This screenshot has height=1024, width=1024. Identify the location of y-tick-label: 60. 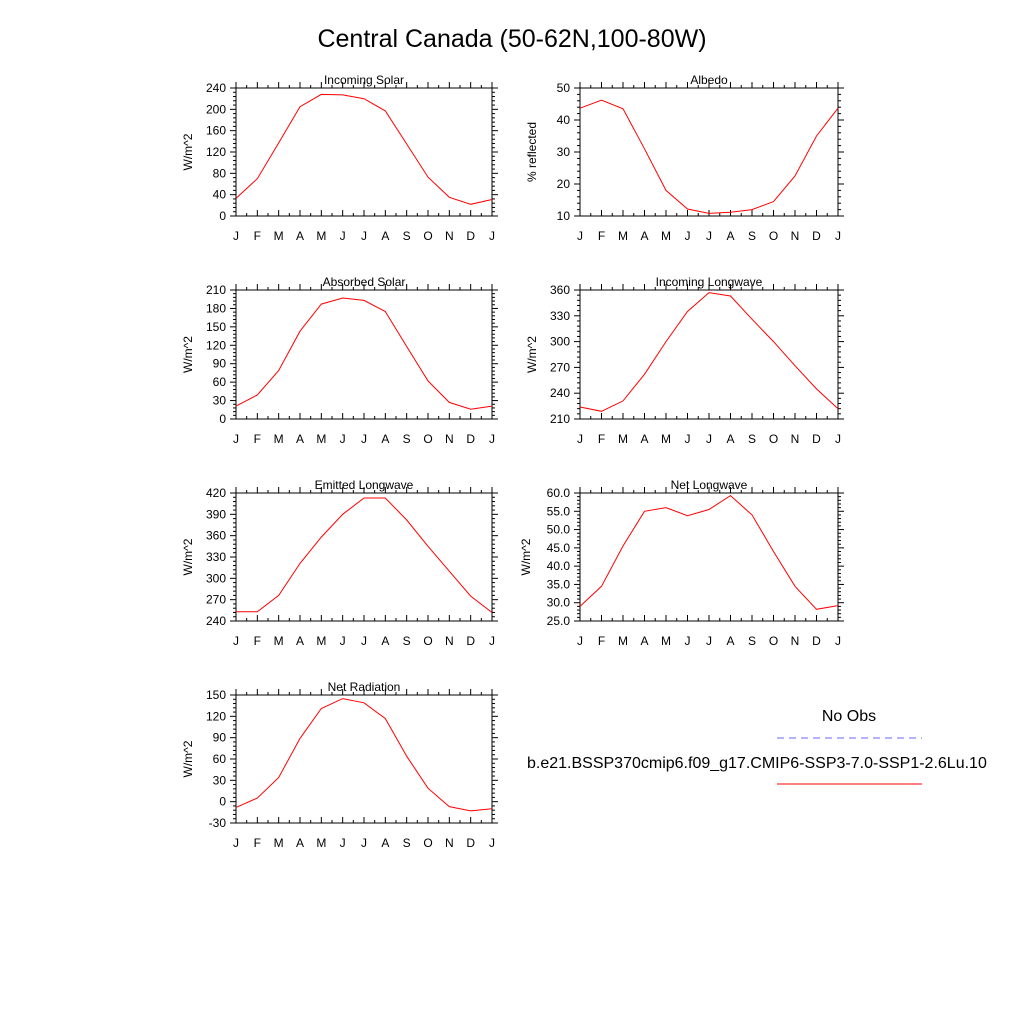
(220, 382).